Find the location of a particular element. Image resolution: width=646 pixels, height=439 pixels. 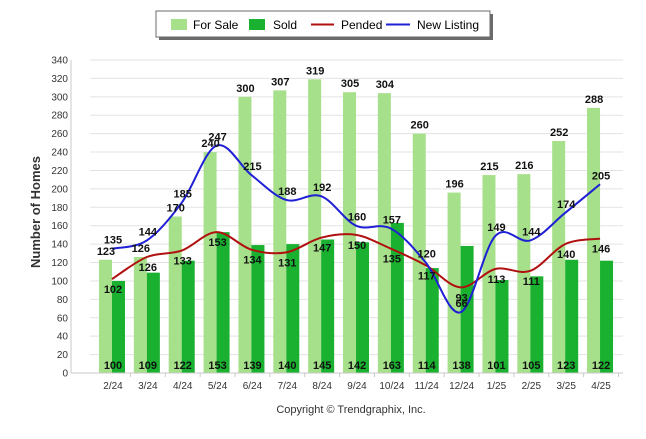

y-tick-label: 100 is located at coordinates (59, 281).